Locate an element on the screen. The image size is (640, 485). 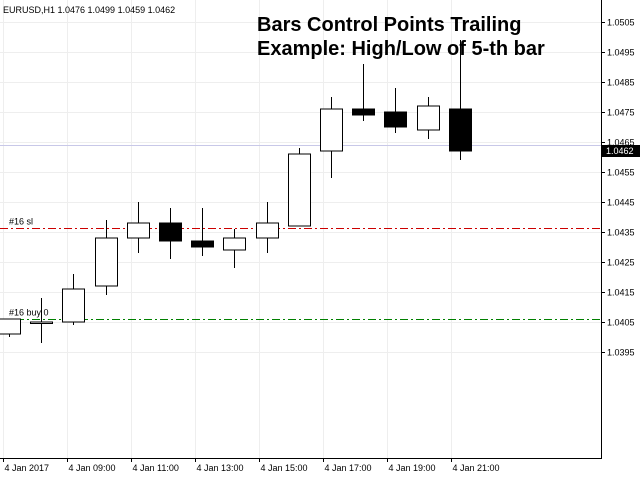
current-price-label: 1.0462 is located at coordinates (620, 151).